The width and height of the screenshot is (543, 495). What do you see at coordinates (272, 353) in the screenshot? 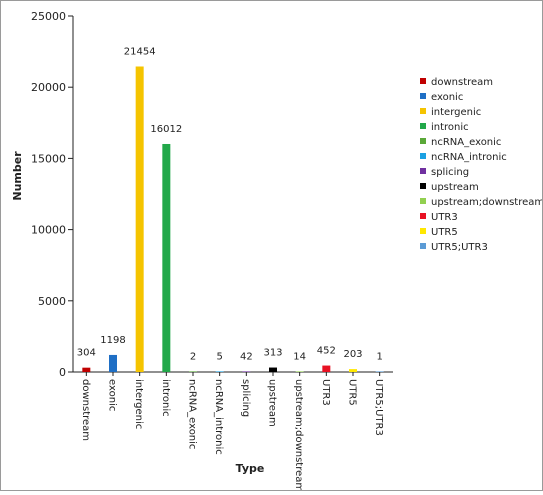
I see `data-label: 313` at bounding box center [272, 353].